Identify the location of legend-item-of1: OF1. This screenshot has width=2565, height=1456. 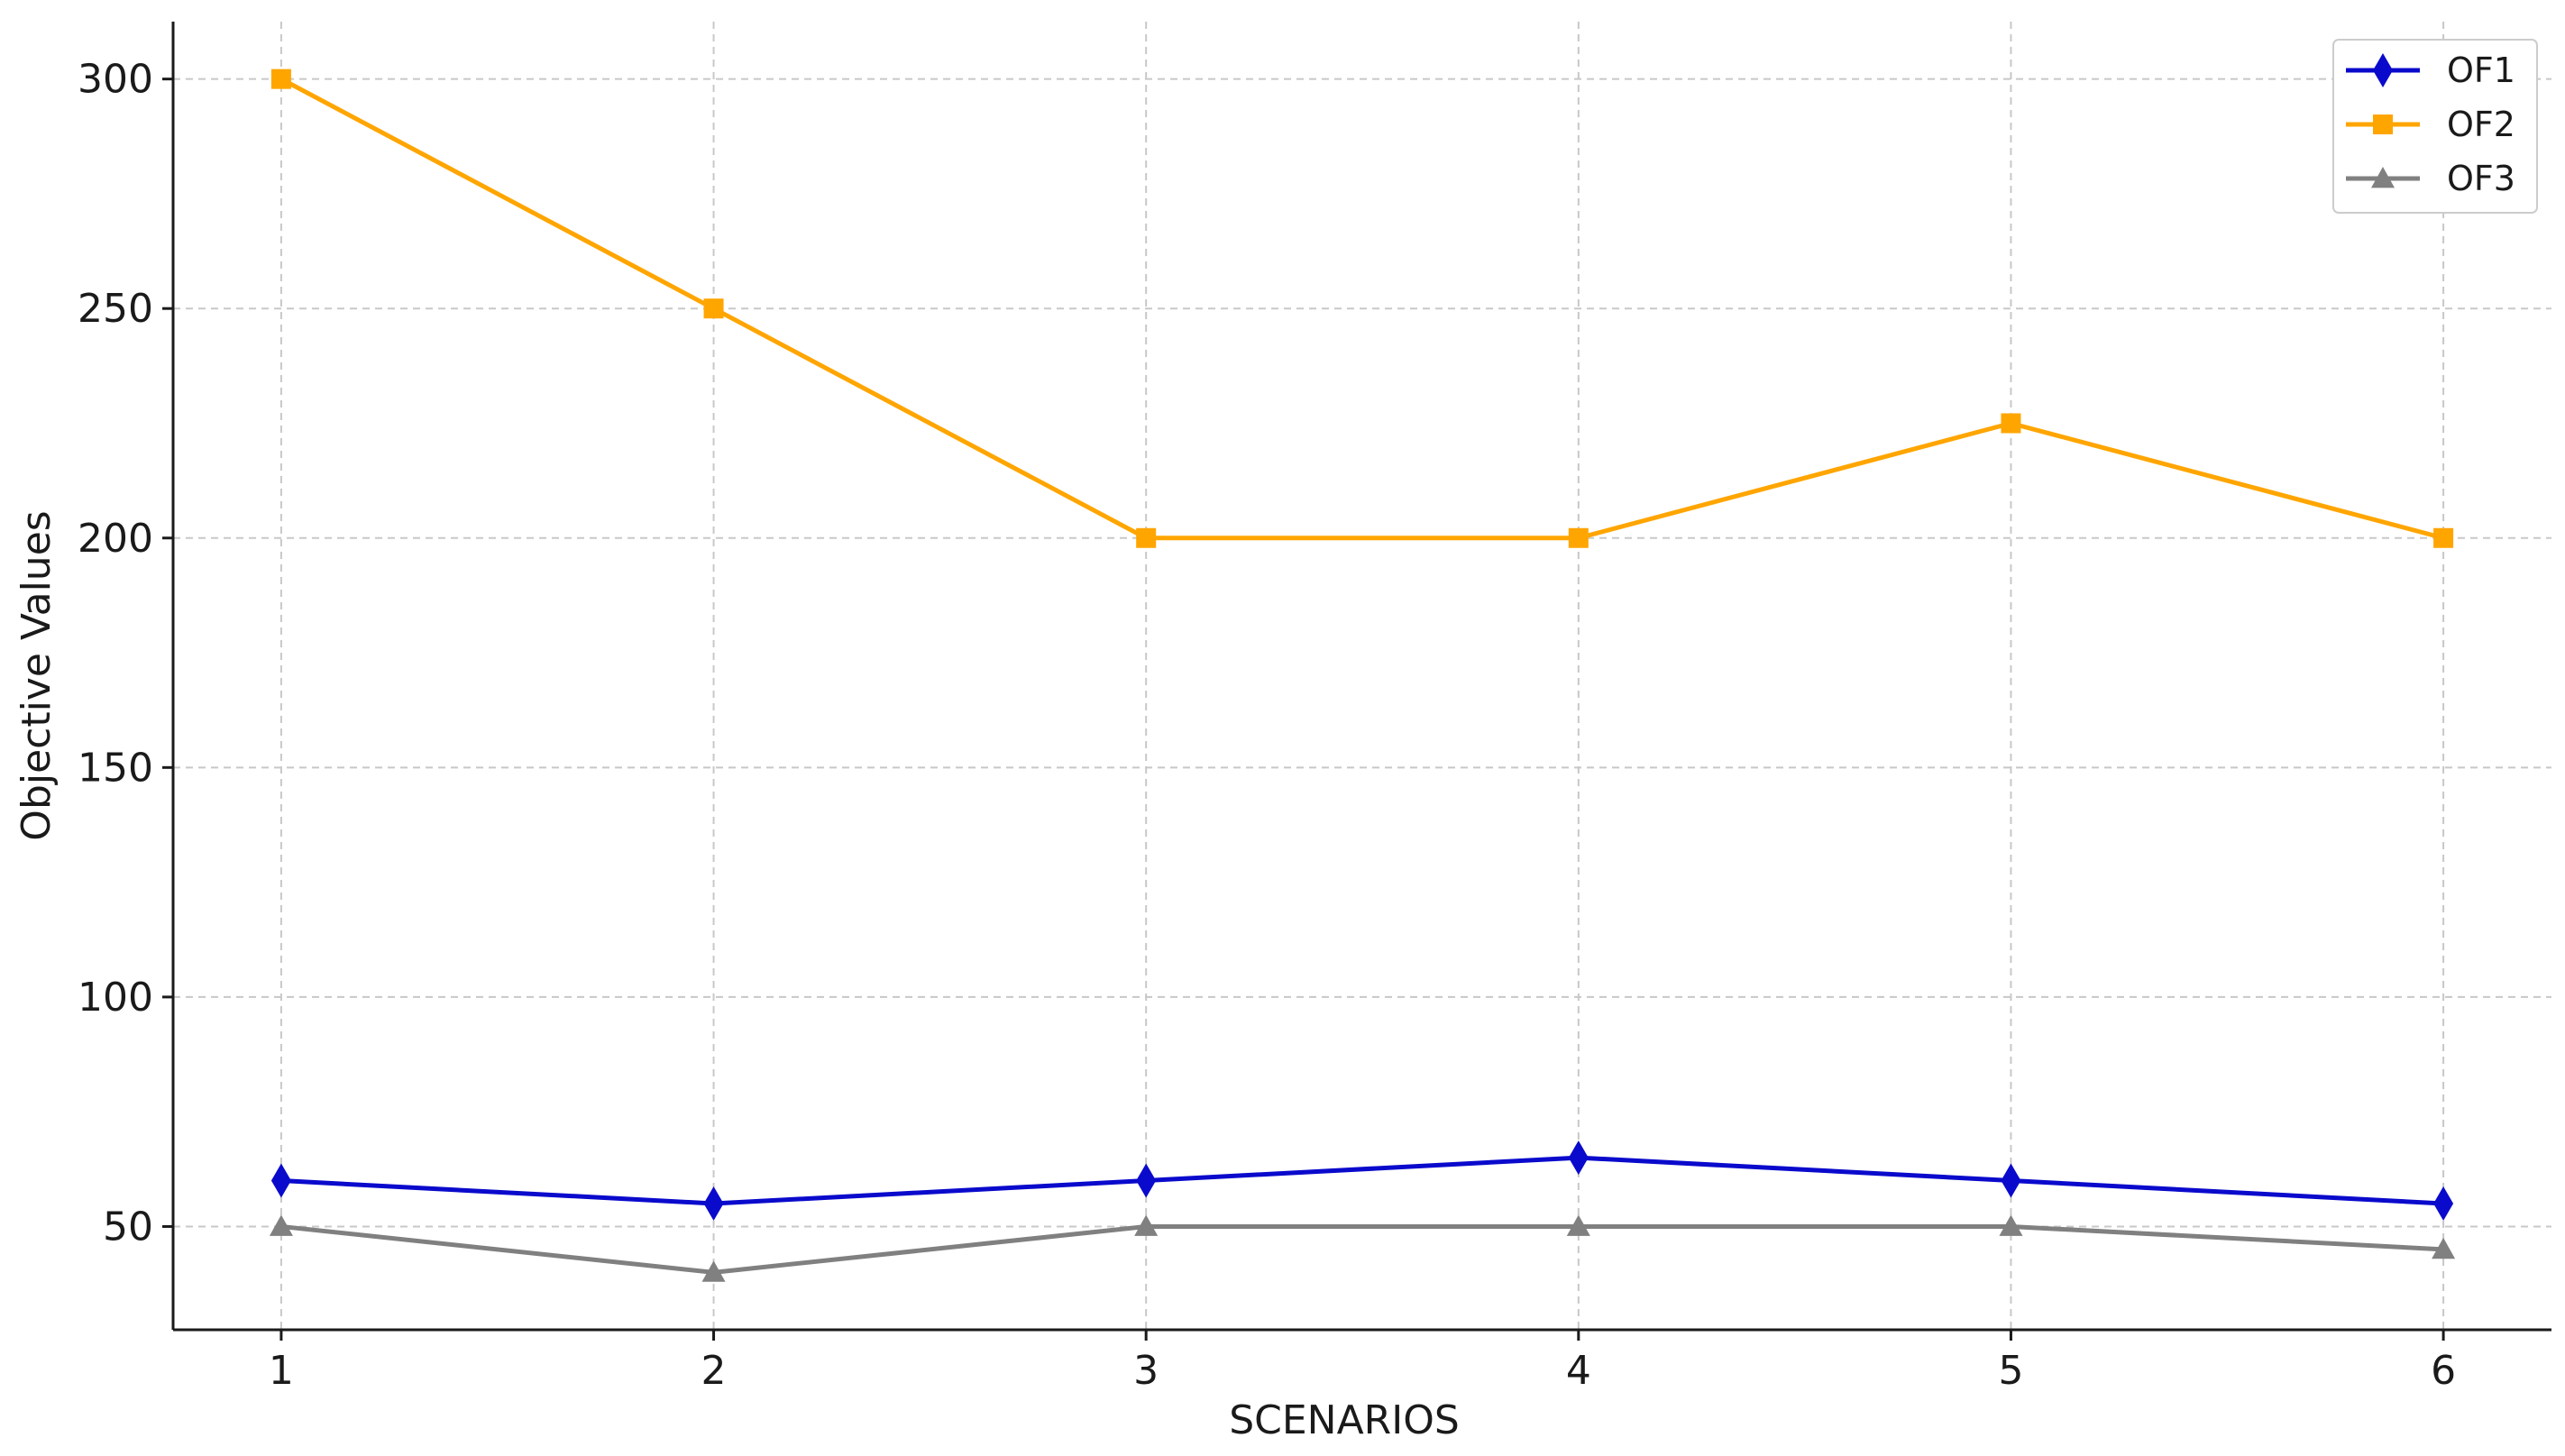
(2430, 70).